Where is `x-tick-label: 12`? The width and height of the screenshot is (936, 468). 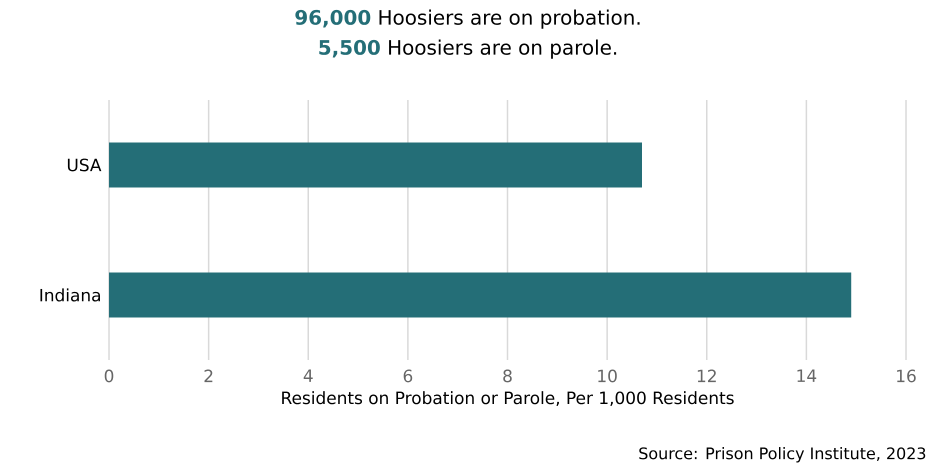 x-tick-label: 12 is located at coordinates (707, 376).